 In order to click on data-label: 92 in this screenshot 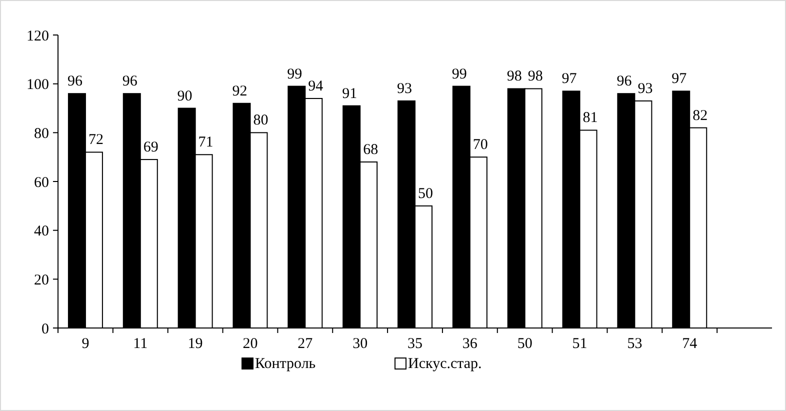, I will do `click(240, 91)`.